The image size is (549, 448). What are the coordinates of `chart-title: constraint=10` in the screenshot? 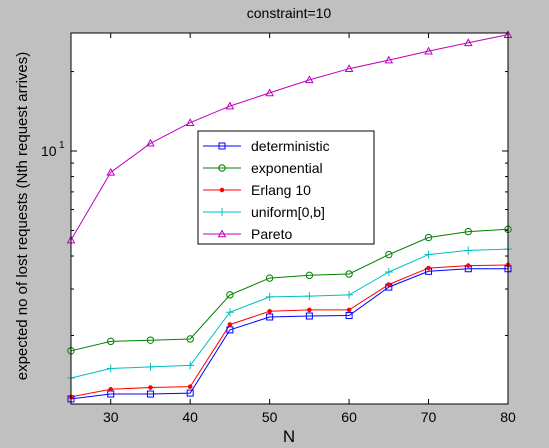 It's located at (289, 13).